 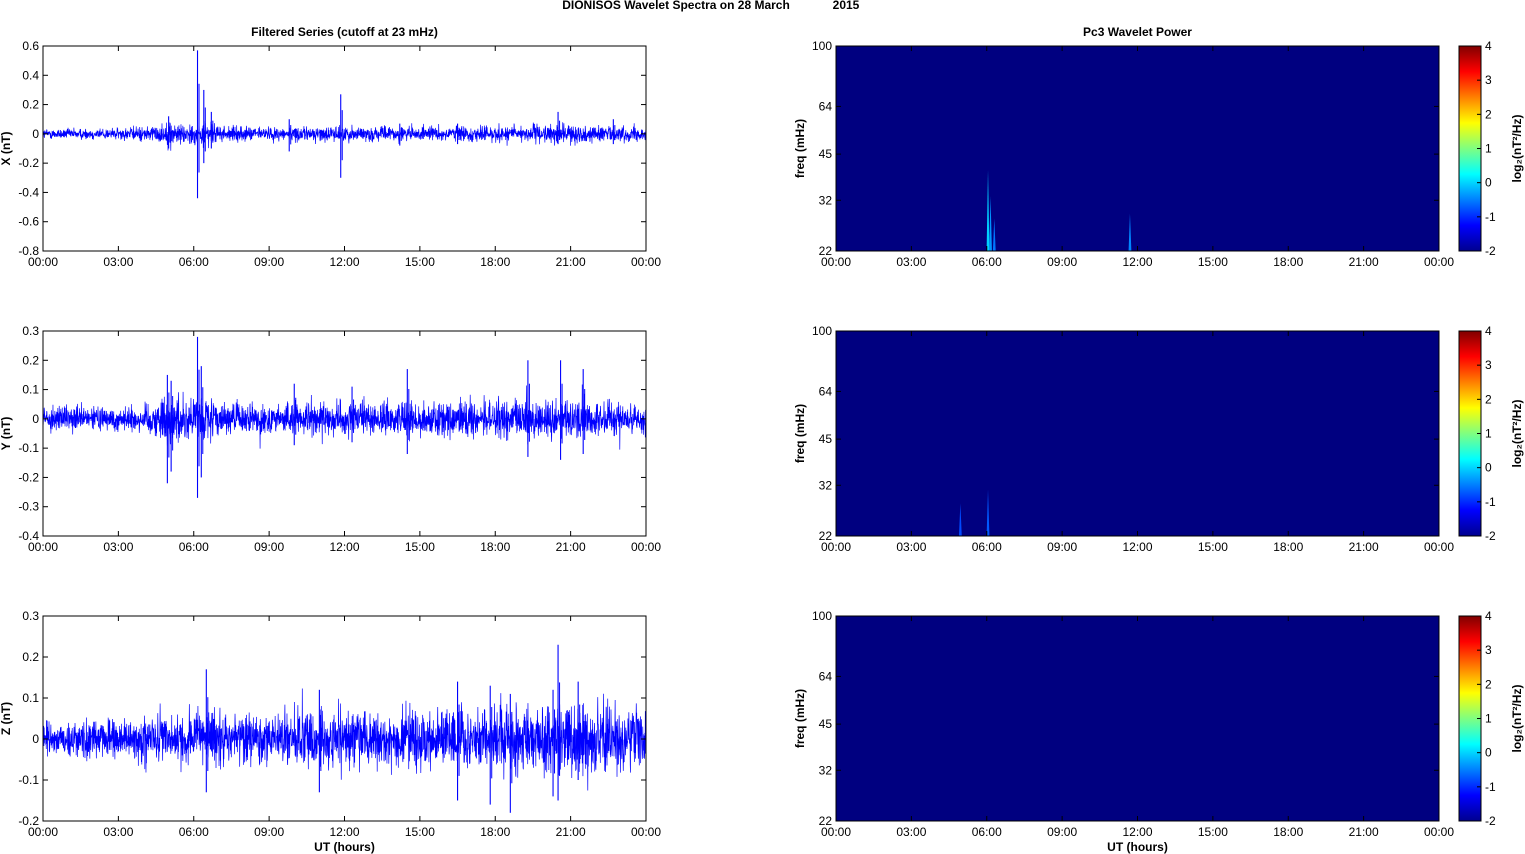 I want to click on y-tick-label: 0.3, so click(x=30, y=331).